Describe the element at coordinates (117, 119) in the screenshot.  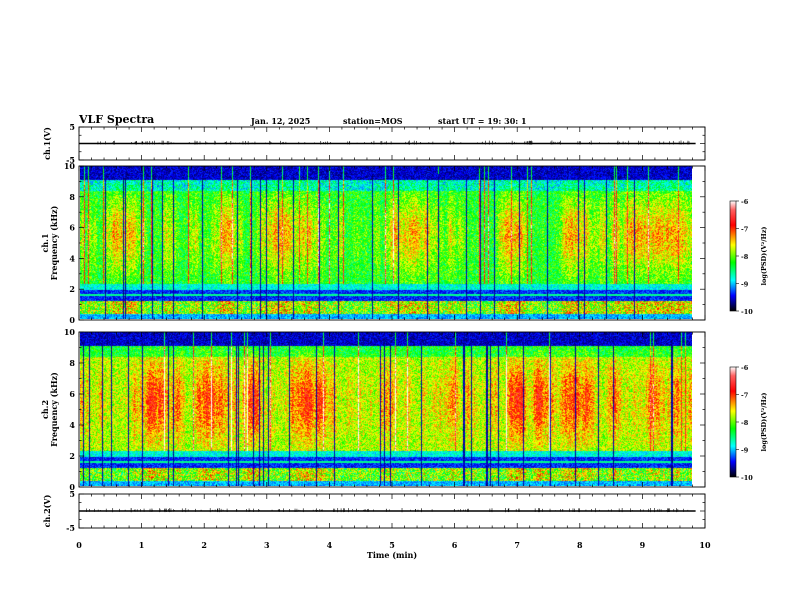
I see `page-title: VLF Spectra` at that location.